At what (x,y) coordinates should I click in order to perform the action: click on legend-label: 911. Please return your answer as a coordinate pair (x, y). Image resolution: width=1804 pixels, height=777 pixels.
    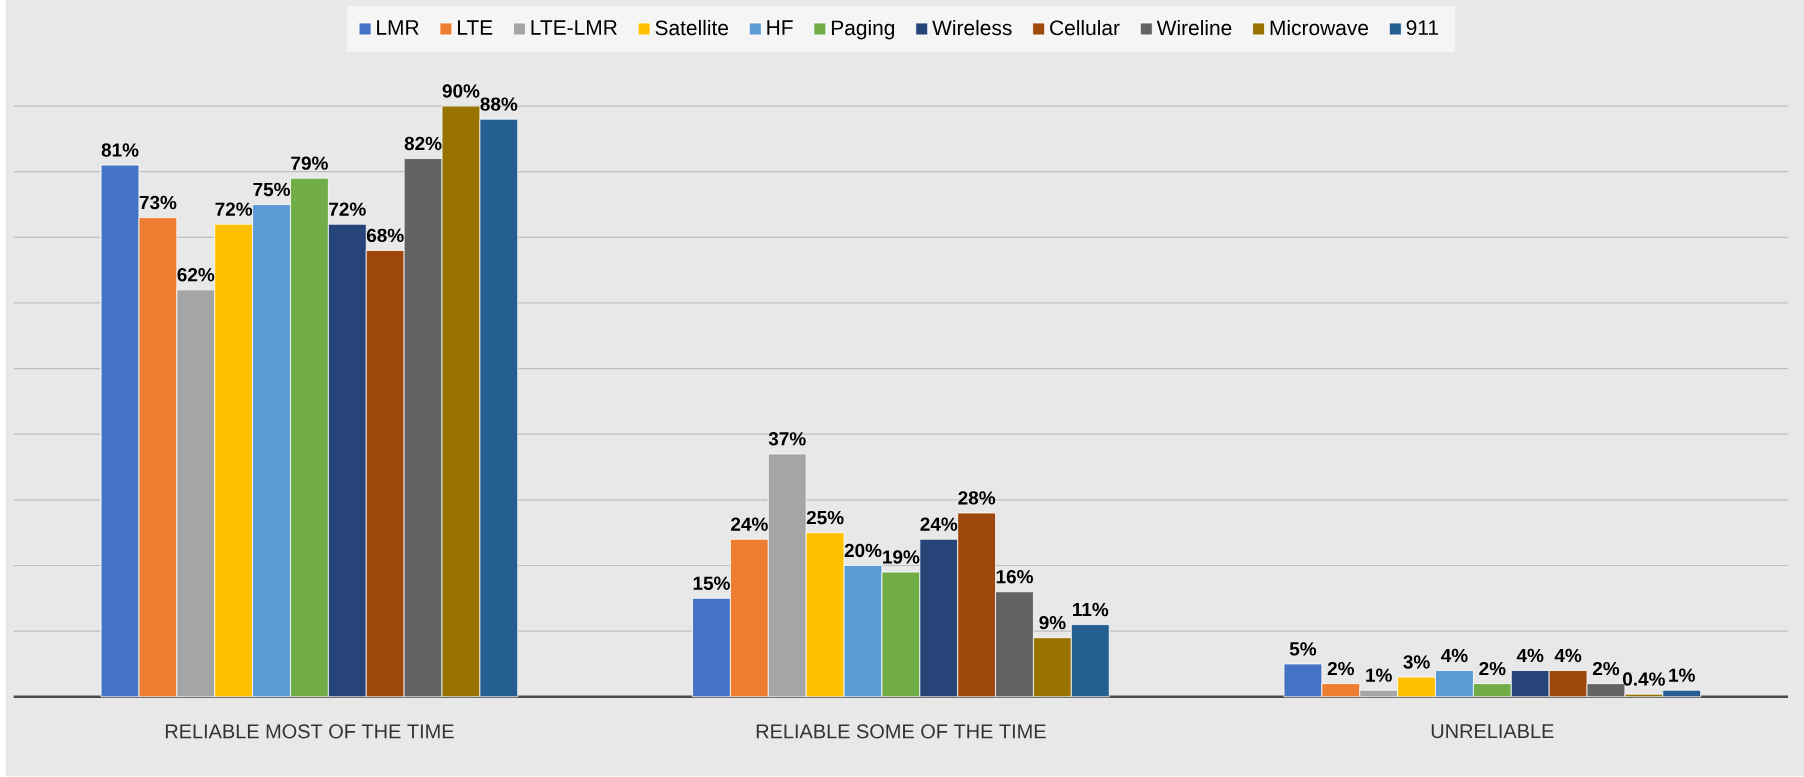
    Looking at the image, I should click on (1422, 28).